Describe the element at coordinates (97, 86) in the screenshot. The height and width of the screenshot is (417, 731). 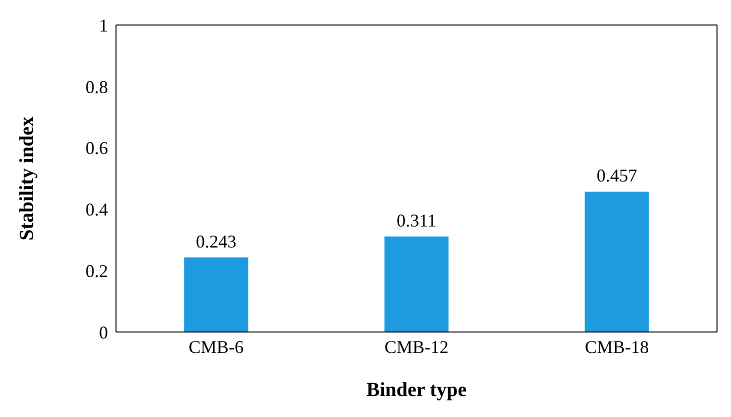
I see `y-tick-label: 0.8` at that location.